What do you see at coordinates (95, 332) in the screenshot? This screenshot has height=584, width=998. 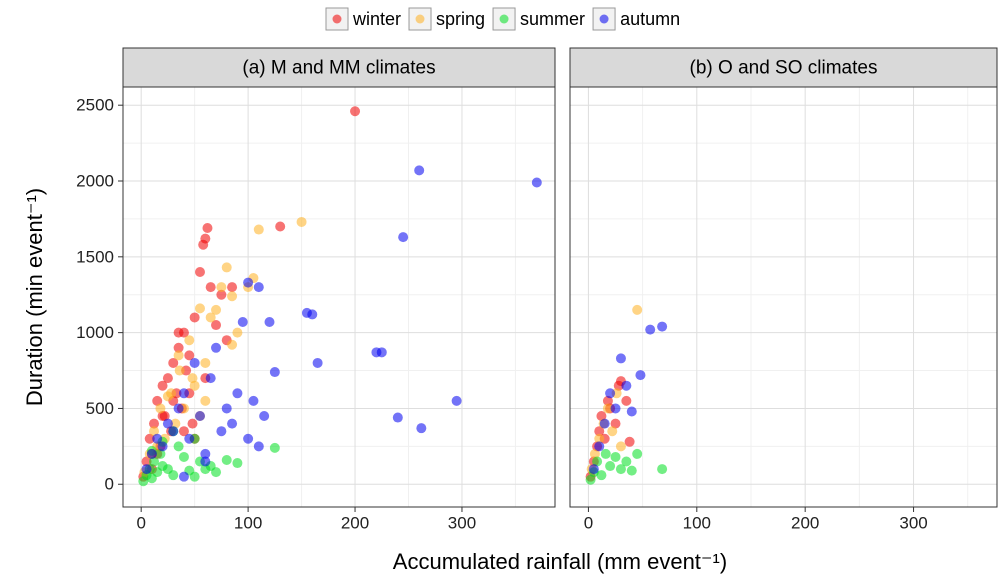 I see `y-tick-label: 1000` at bounding box center [95, 332].